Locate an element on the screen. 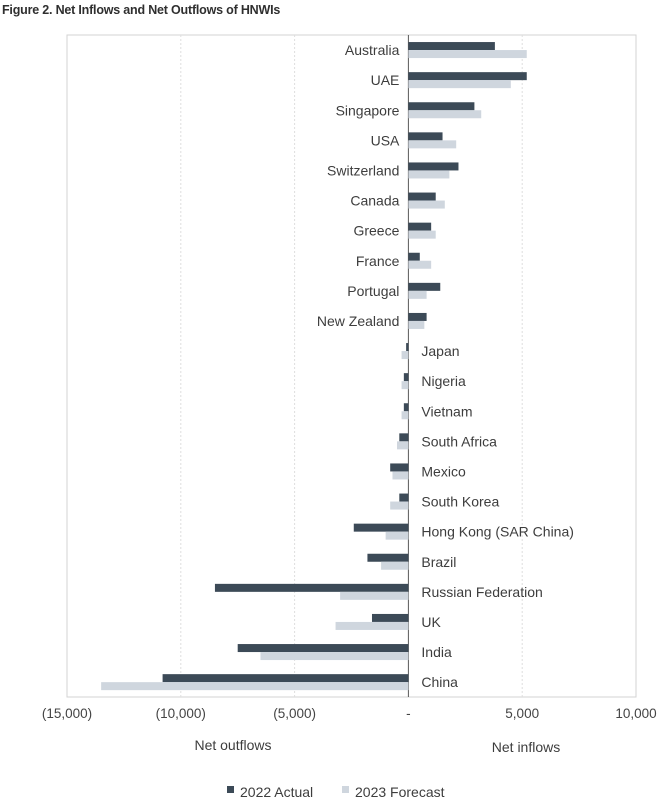 This screenshot has height=803, width=663. bar-2023-forecast-france is located at coordinates (420, 264).